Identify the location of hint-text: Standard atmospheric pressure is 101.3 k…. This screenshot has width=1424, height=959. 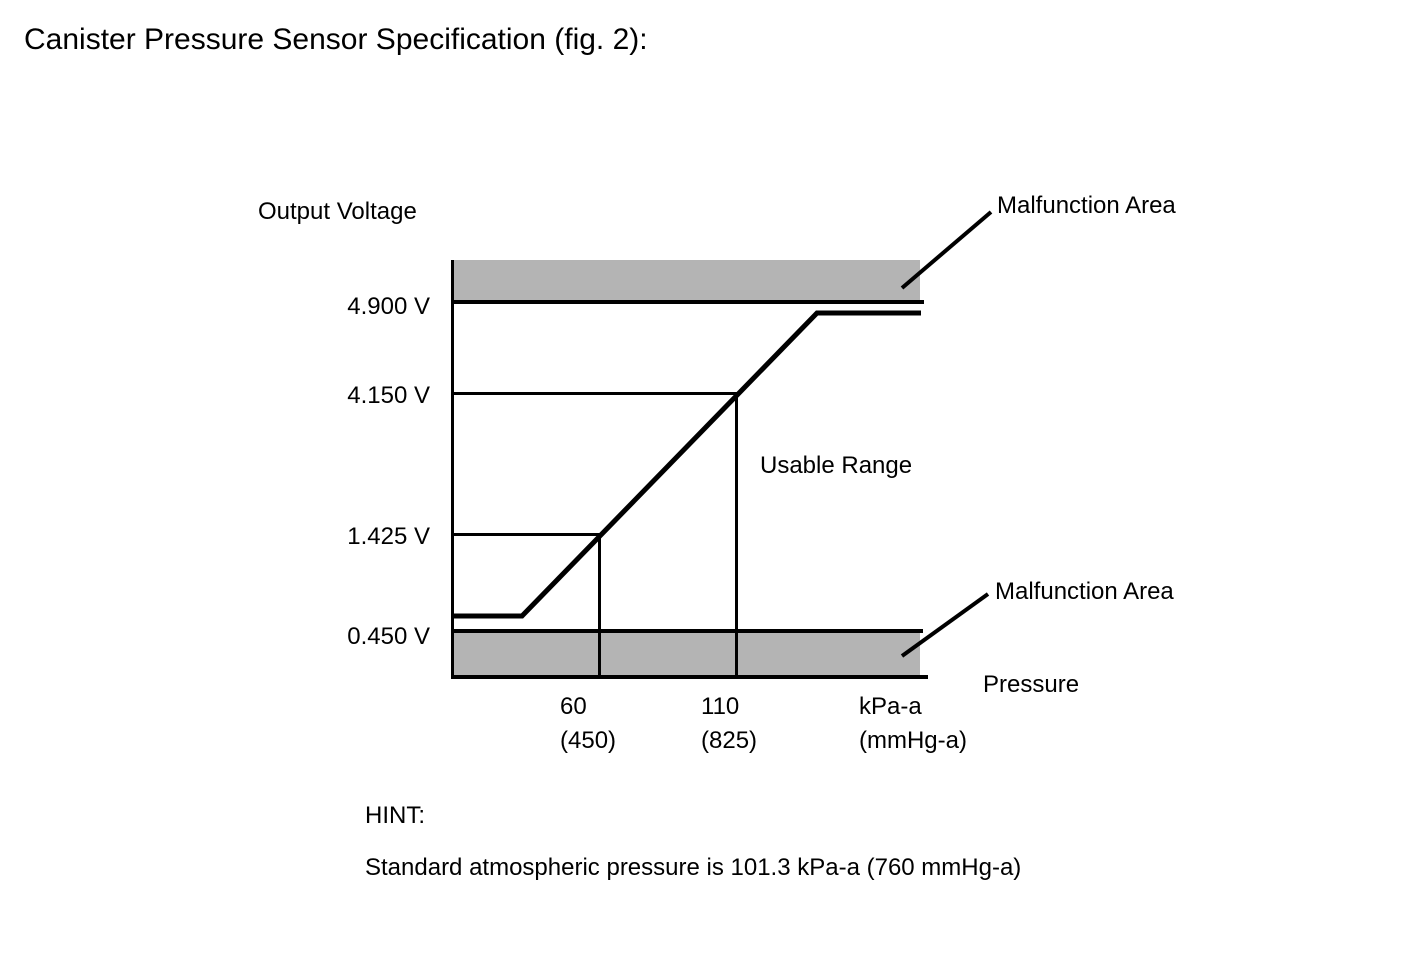
(693, 867).